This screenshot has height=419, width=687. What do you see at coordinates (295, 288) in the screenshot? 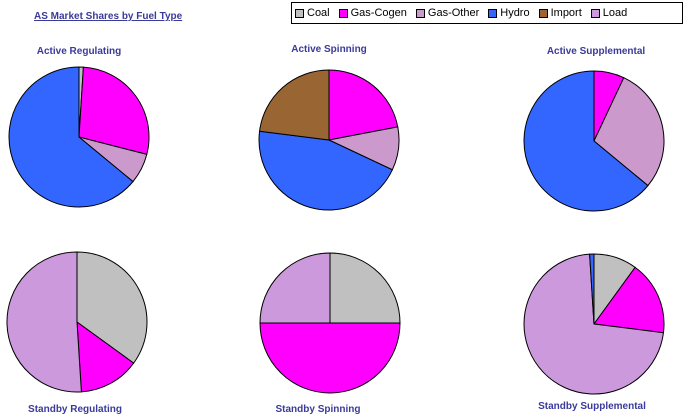
I see `pie-slice-standby-spinning-load` at bounding box center [295, 288].